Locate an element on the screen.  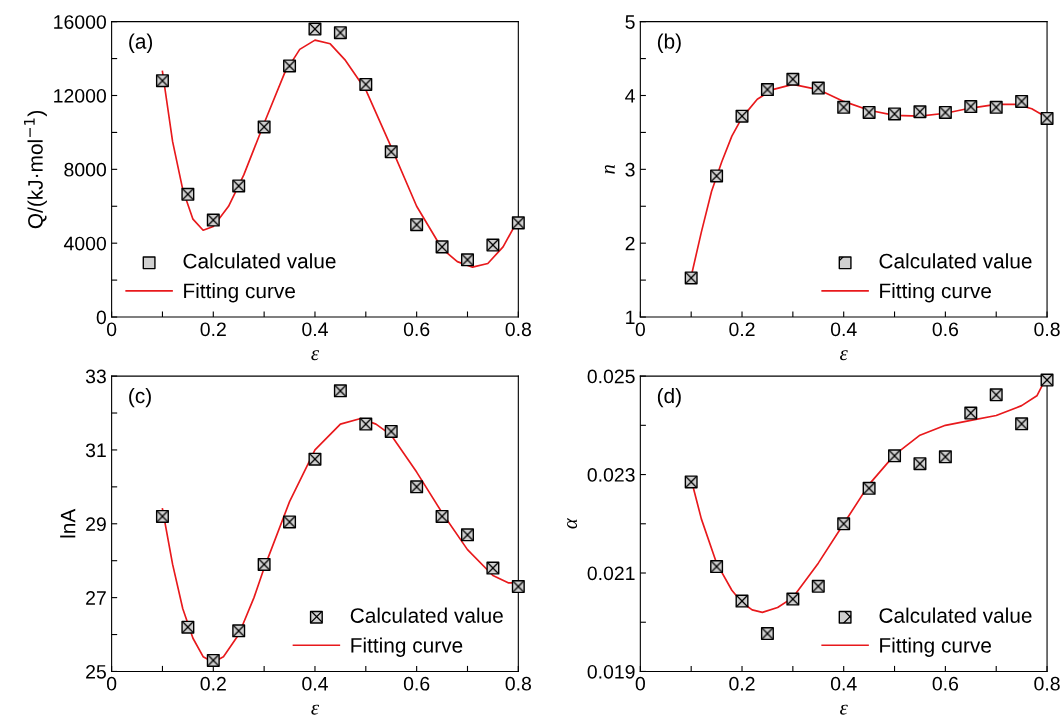
y-tick-label: 29 is located at coordinates (96, 524).